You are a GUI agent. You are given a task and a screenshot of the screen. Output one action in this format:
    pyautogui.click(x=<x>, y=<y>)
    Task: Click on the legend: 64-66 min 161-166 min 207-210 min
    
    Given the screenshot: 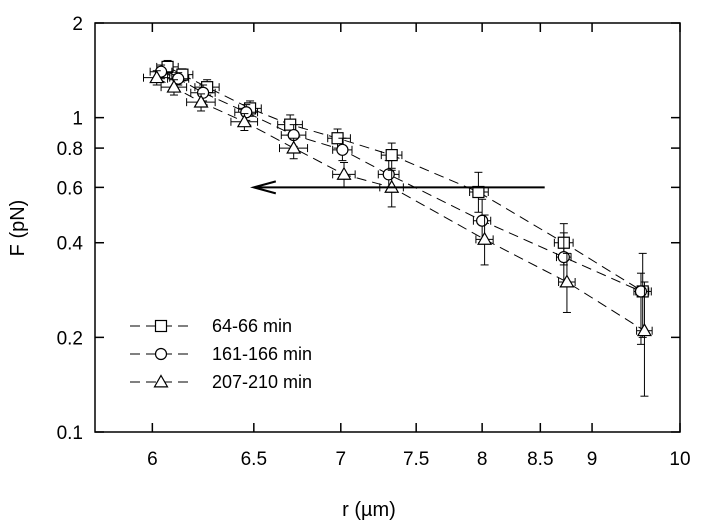 What is the action you would take?
    pyautogui.click(x=221, y=354)
    